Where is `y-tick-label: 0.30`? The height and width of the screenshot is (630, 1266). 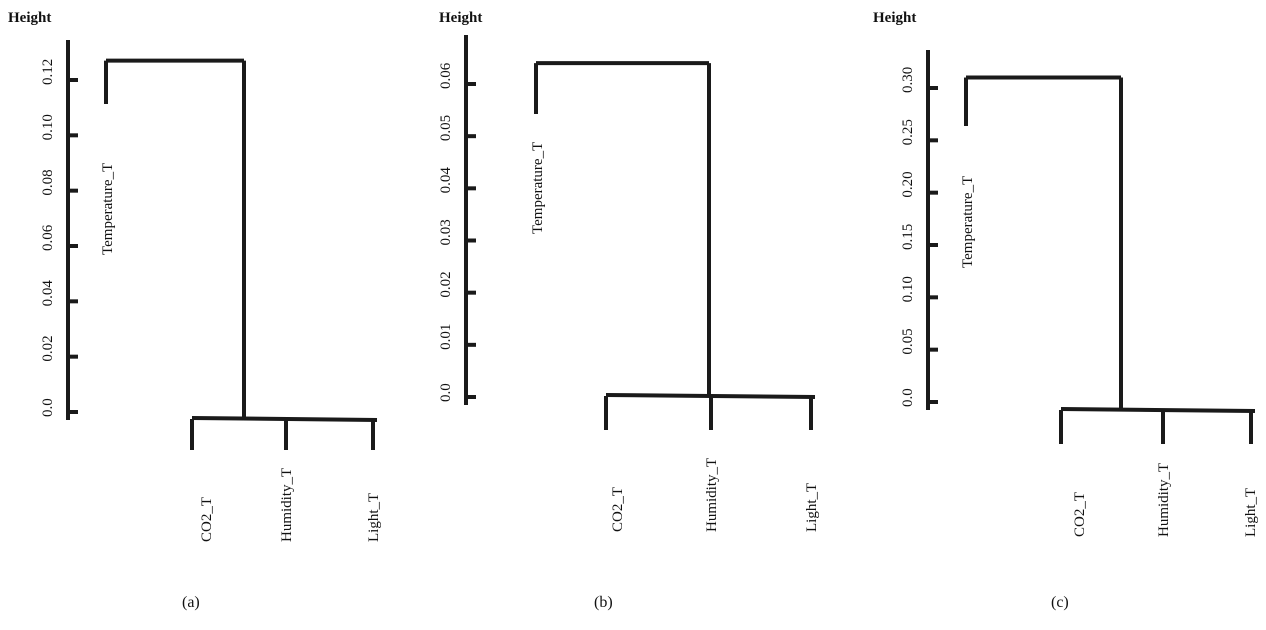 y-tick-label: 0.30 is located at coordinates (908, 80).